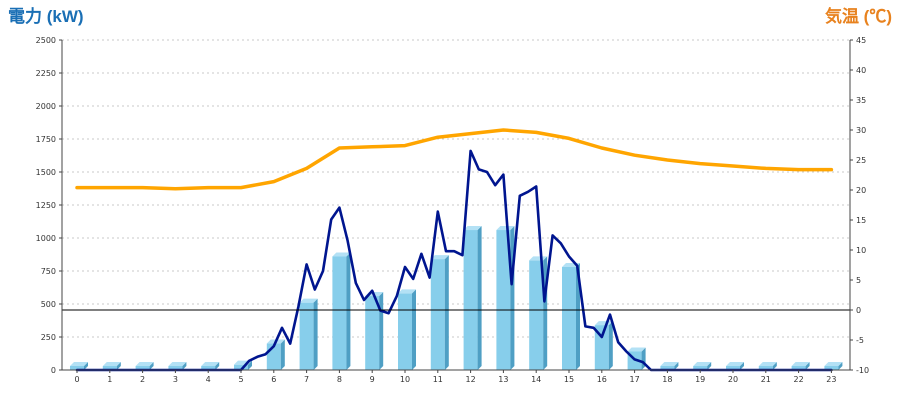  What do you see at coordinates (48, 271) in the screenshot?
I see `left-tick-label: 750` at bounding box center [48, 271].